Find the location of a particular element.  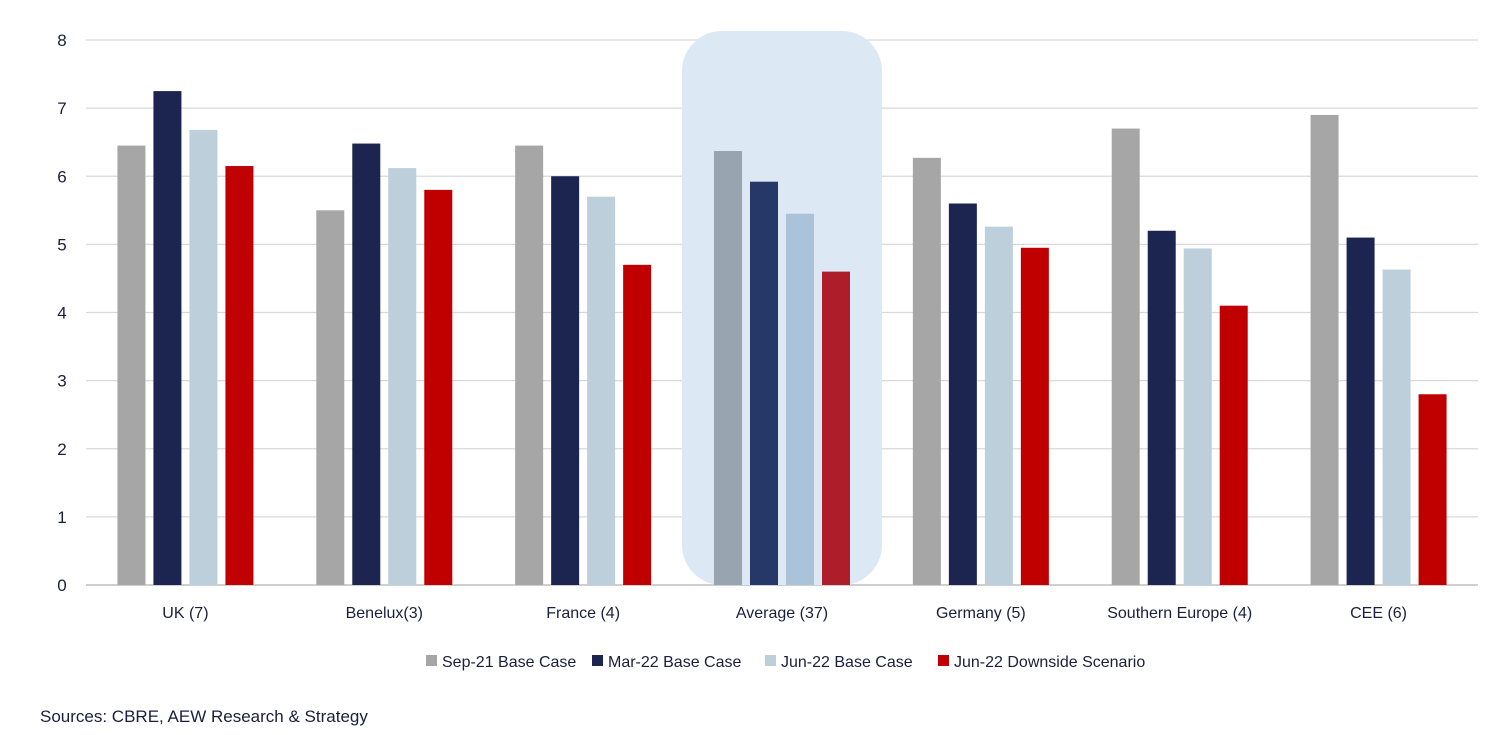

x-tick-label: France (4) is located at coordinates (583, 613).